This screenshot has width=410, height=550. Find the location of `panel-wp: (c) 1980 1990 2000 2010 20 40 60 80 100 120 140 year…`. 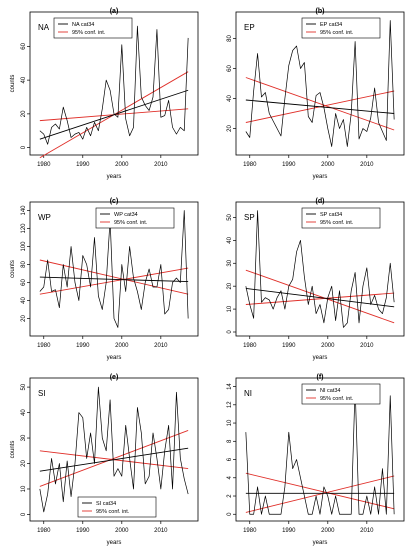

panel-wp: (c) 1980 1990 2000 2010 20 40 60 80 100 120 140 year… is located at coordinates (104, 279).